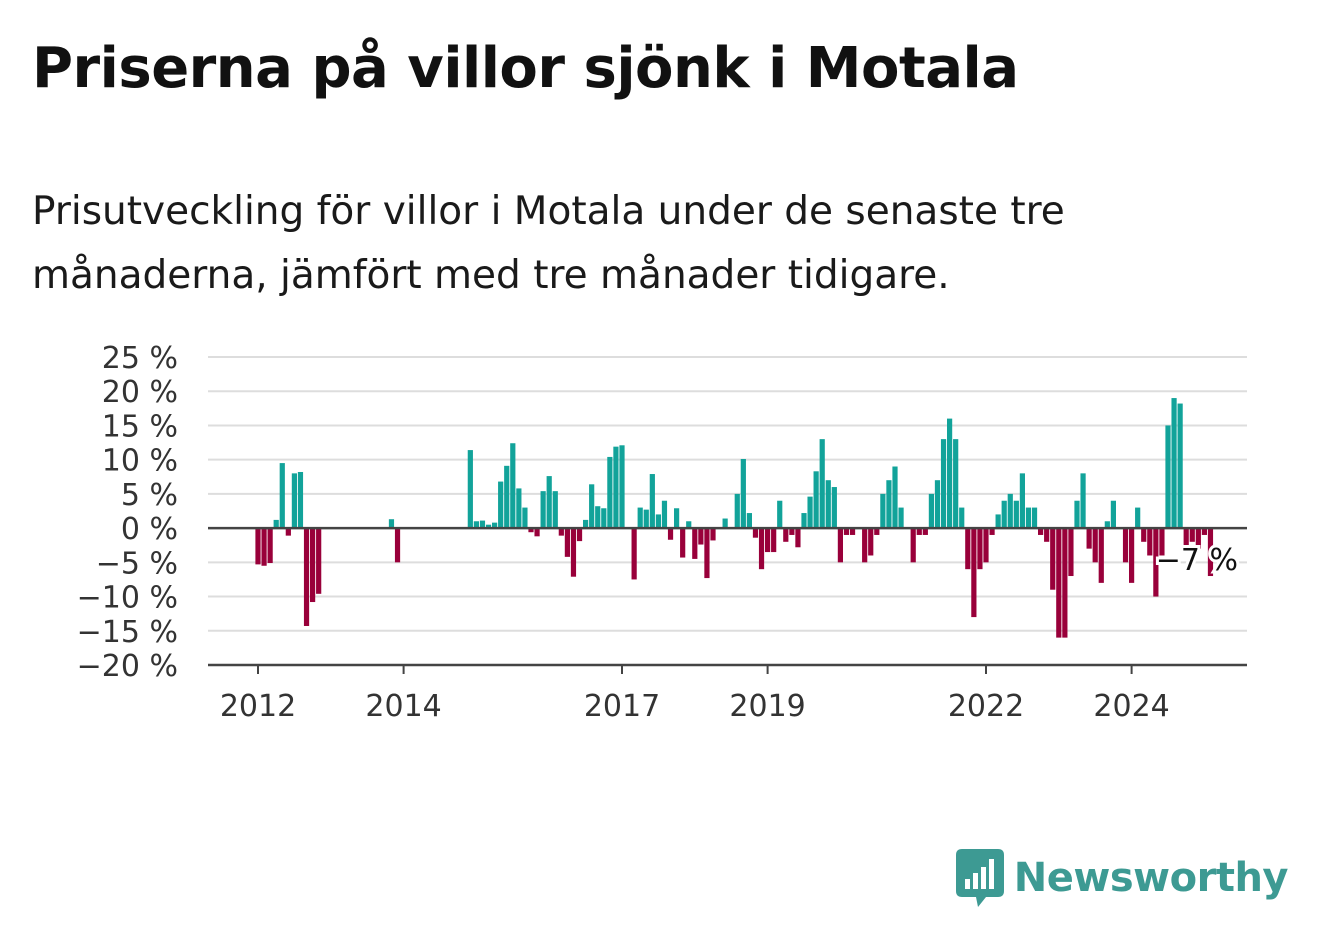 This screenshot has width=1322, height=939. I want to click on y-tick-label: 0 %, so click(149, 529).